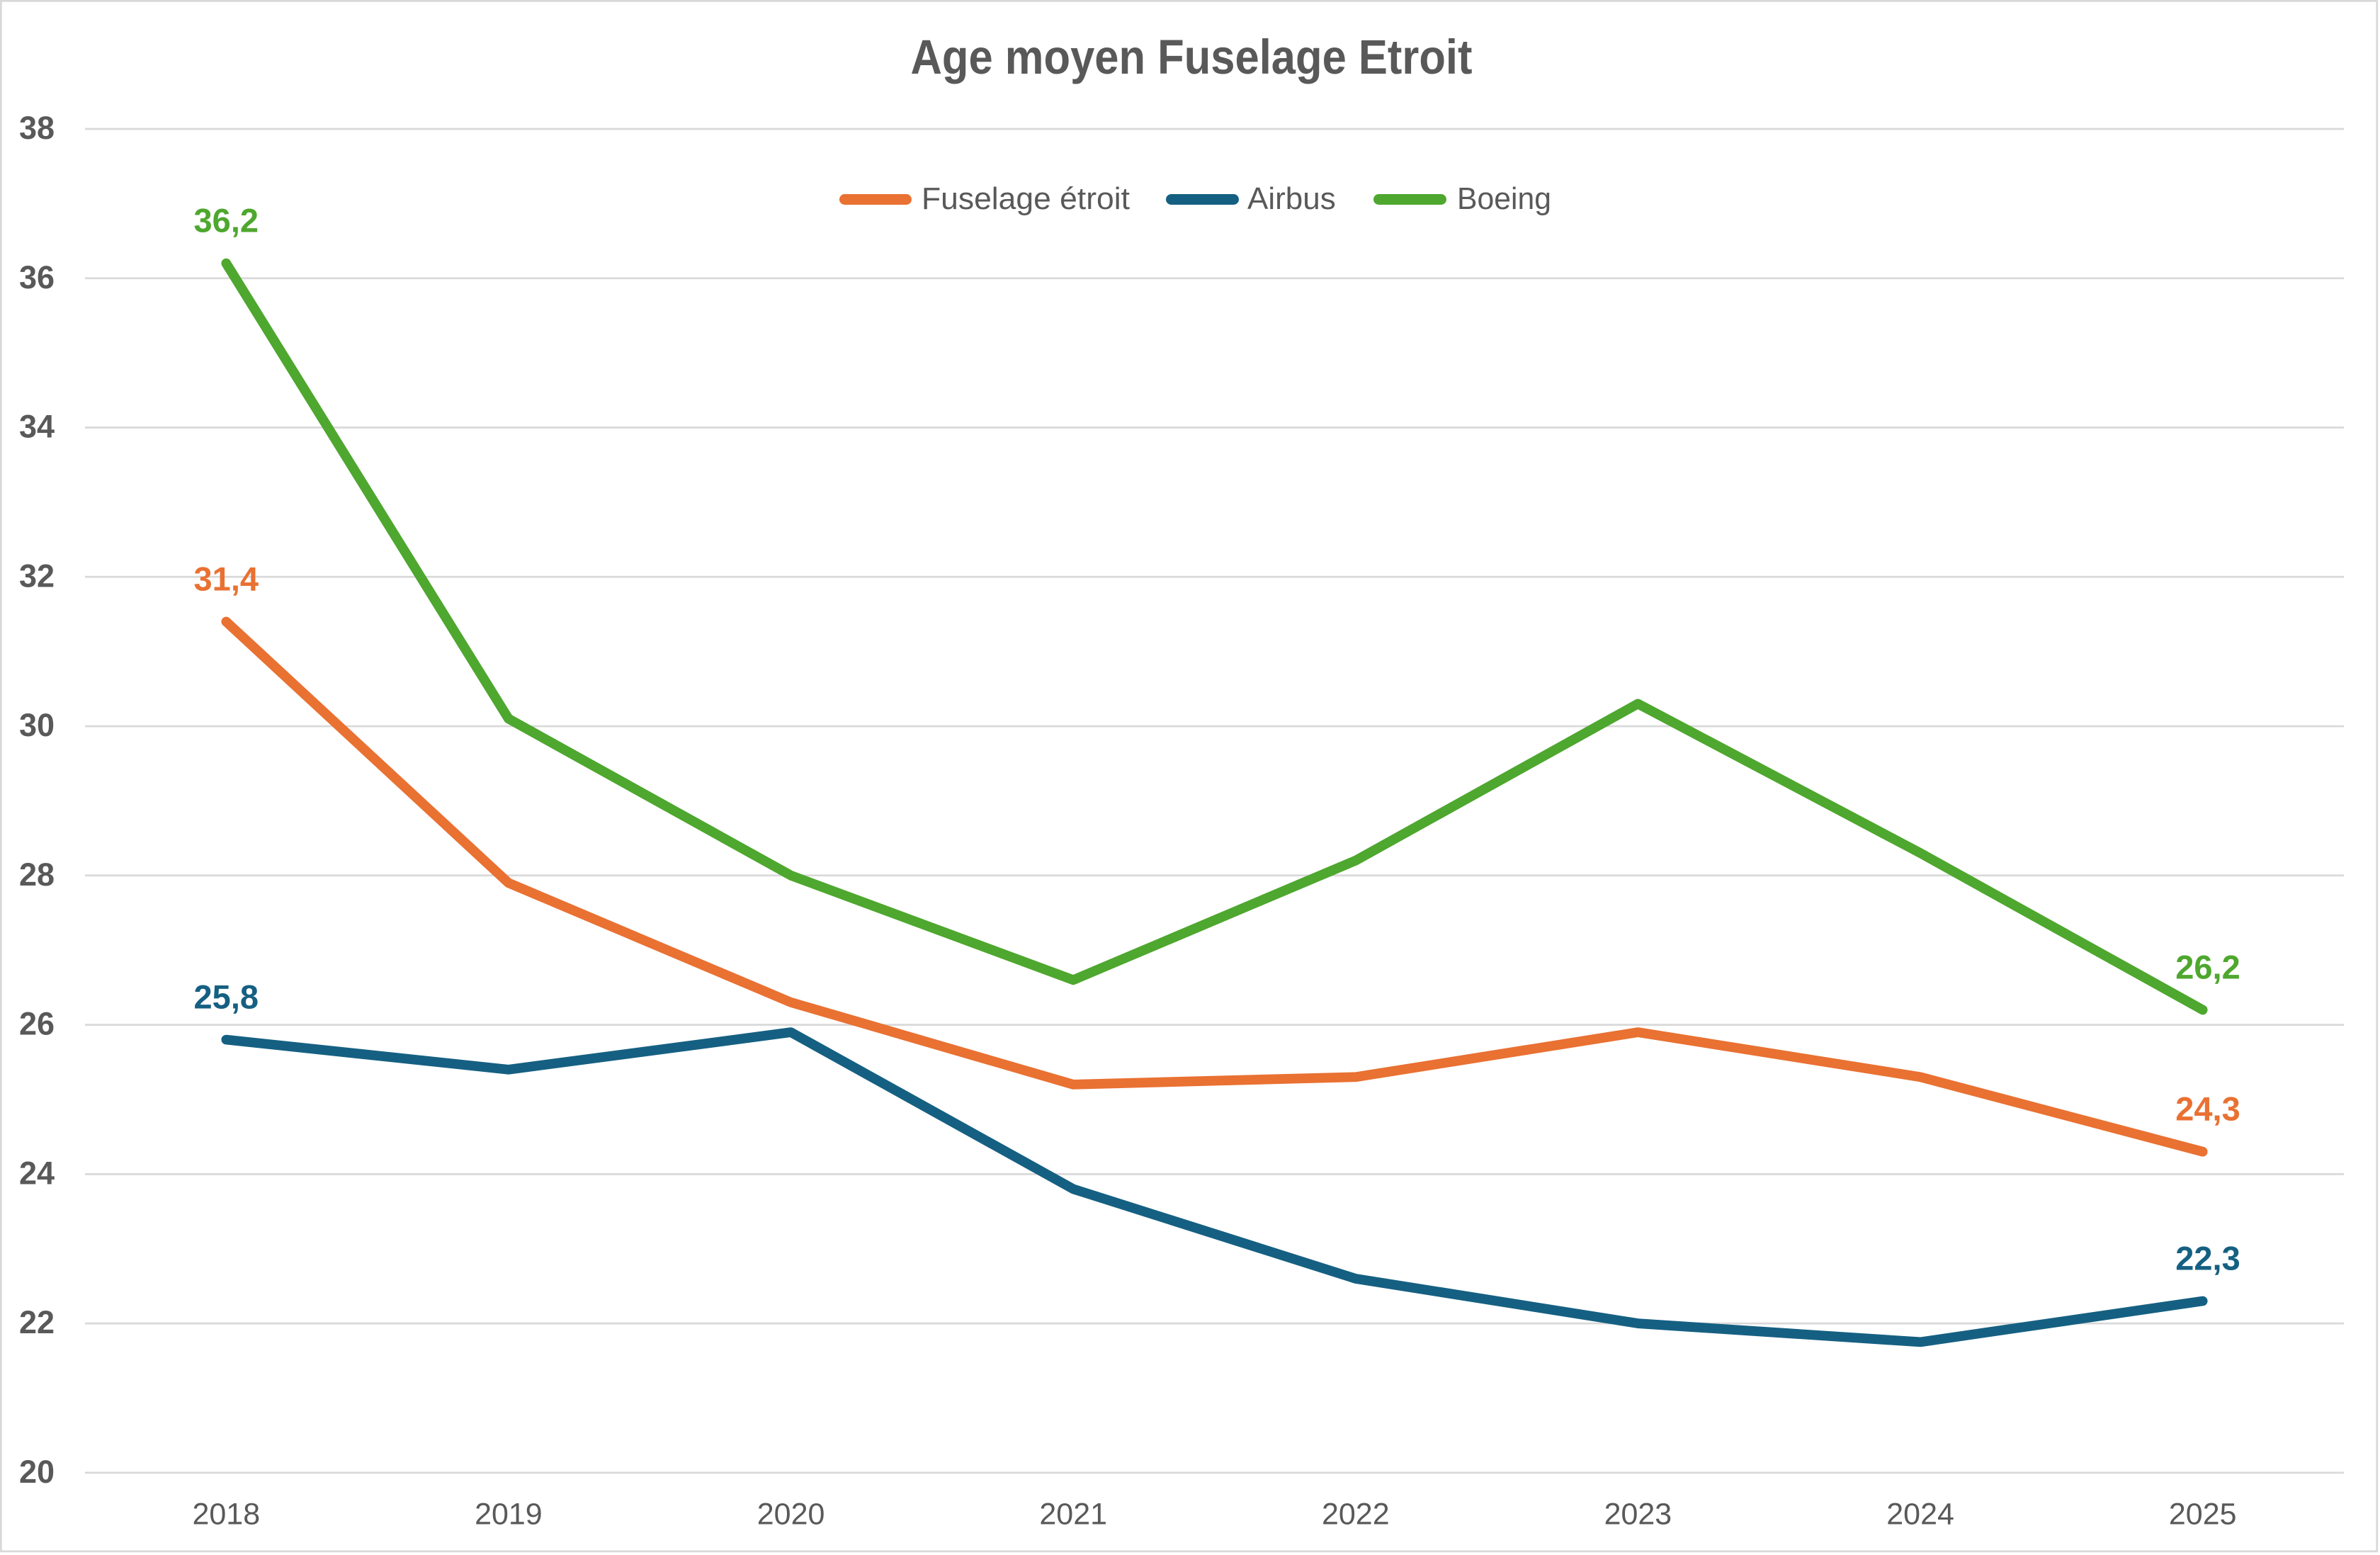 The width and height of the screenshot is (2380, 1555). I want to click on svg-text: 2019, so click(509, 1515).